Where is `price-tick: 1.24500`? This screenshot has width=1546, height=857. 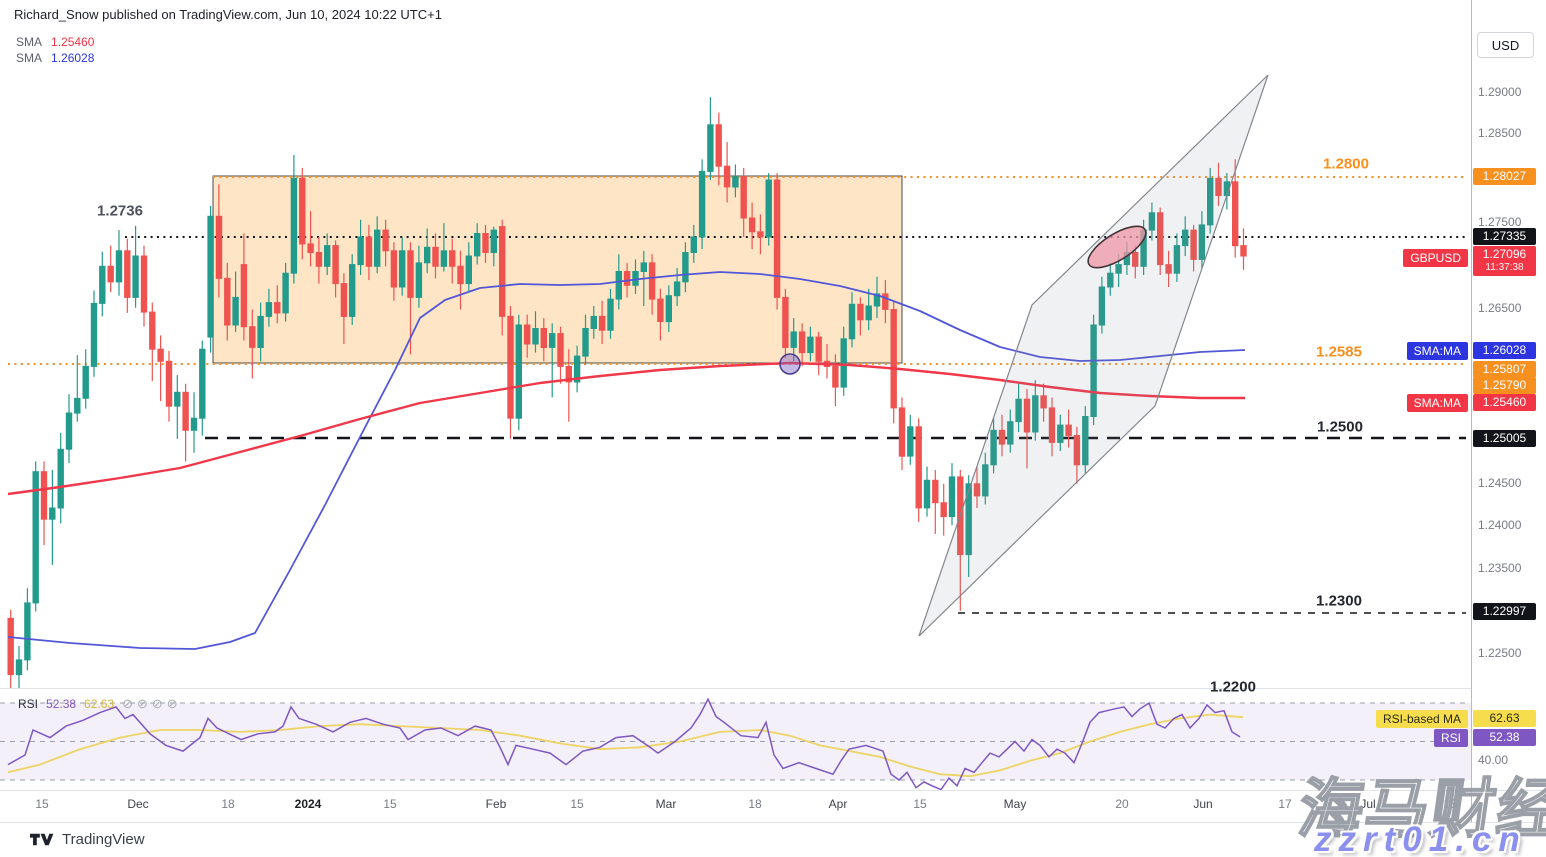 price-tick: 1.24500 is located at coordinates (1500, 483).